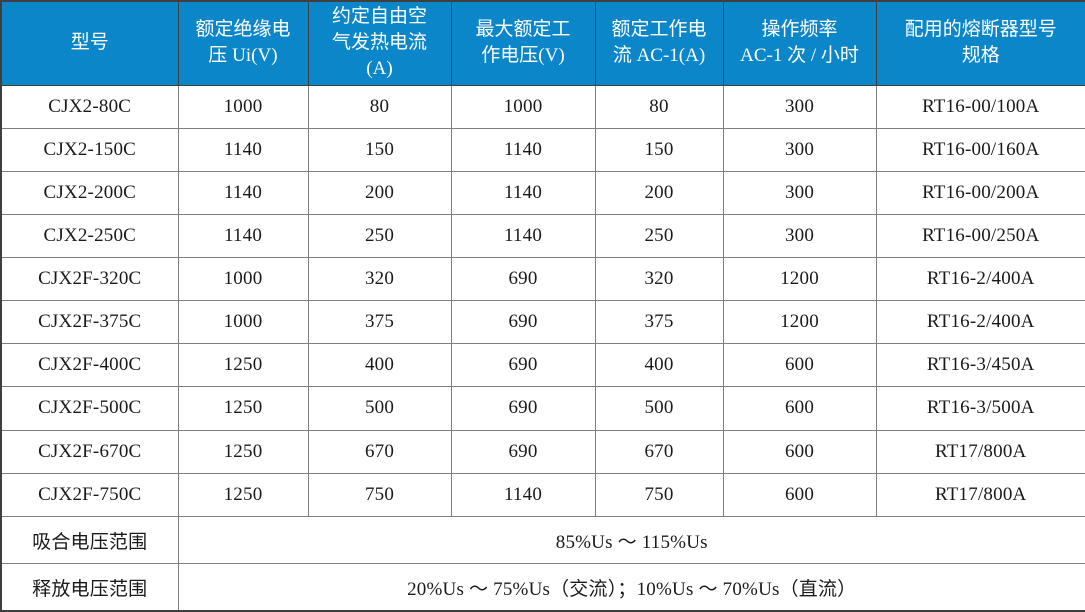 This screenshot has width=1085, height=612. What do you see at coordinates (980, 43) in the screenshot?
I see `column-header-fuse: 配用的熔断器型号 规格` at bounding box center [980, 43].